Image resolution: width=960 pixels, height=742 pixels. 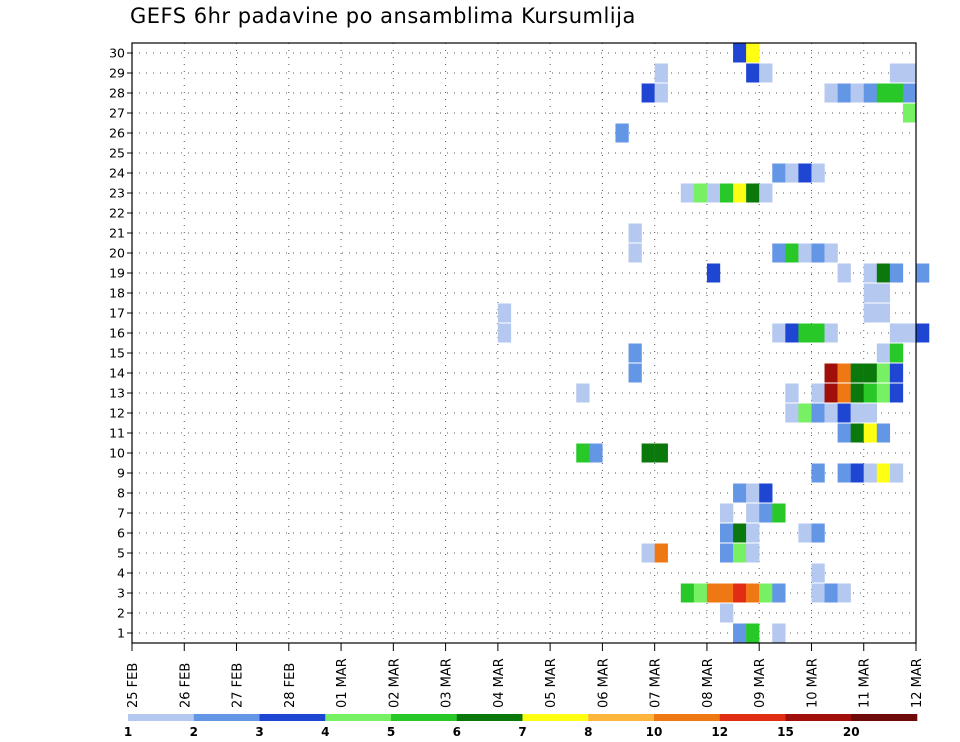 What do you see at coordinates (117, 193) in the screenshot?
I see `y-tick-label: 23` at bounding box center [117, 193].